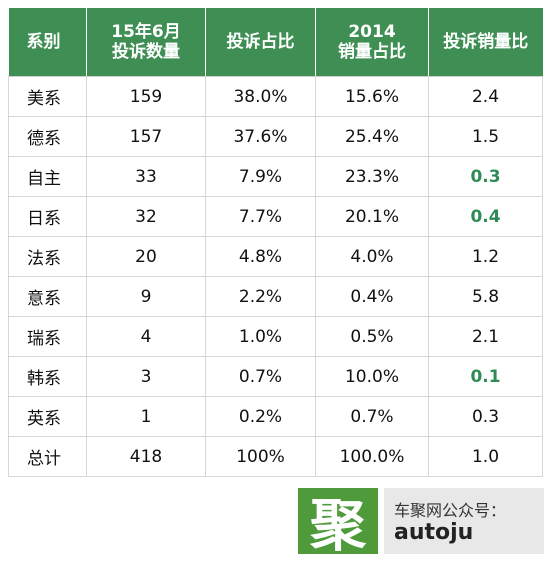 Image resolution: width=550 pixels, height=563 pixels. I want to click on cell-sales-share: 0.4%, so click(372, 296).